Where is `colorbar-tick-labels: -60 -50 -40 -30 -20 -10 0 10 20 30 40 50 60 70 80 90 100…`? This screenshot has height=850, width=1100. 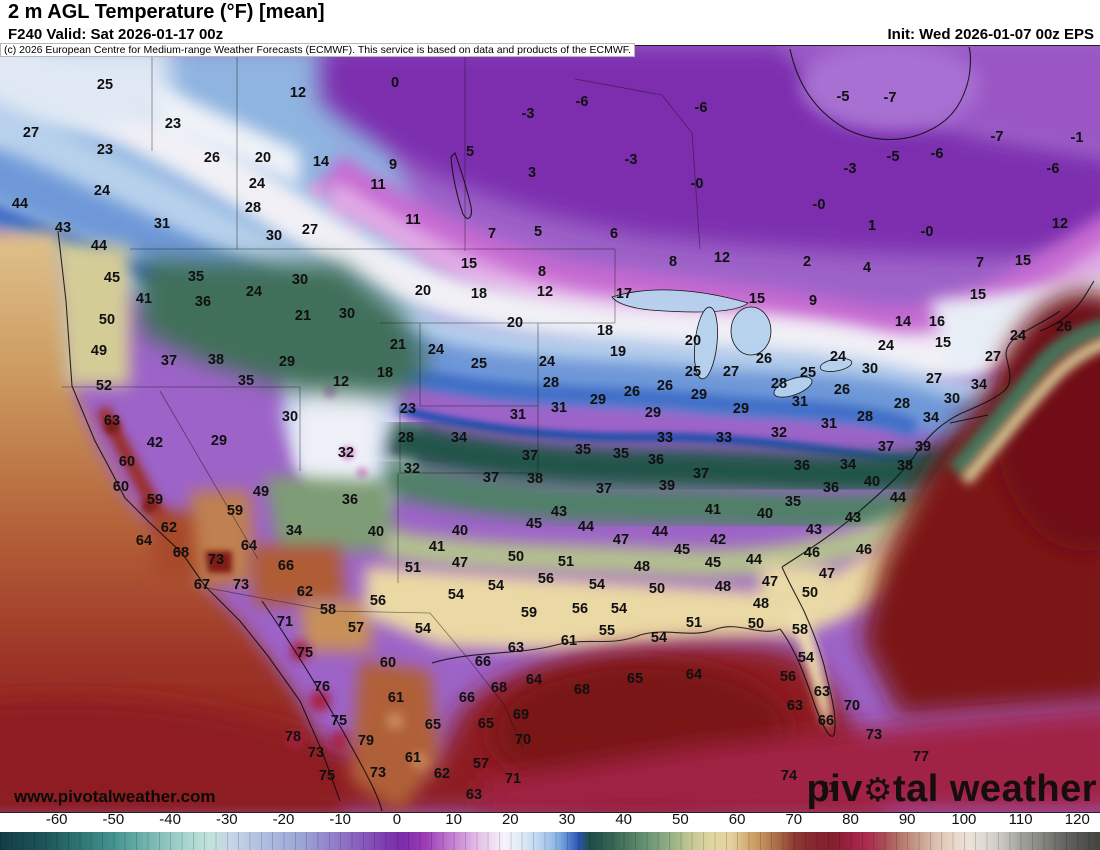
colorbar-tick-labels: -60 -50 -40 -30 -20 -10 0 10 20 30 40 50 60 70 80 90 100… is located at coordinates (550, 821).